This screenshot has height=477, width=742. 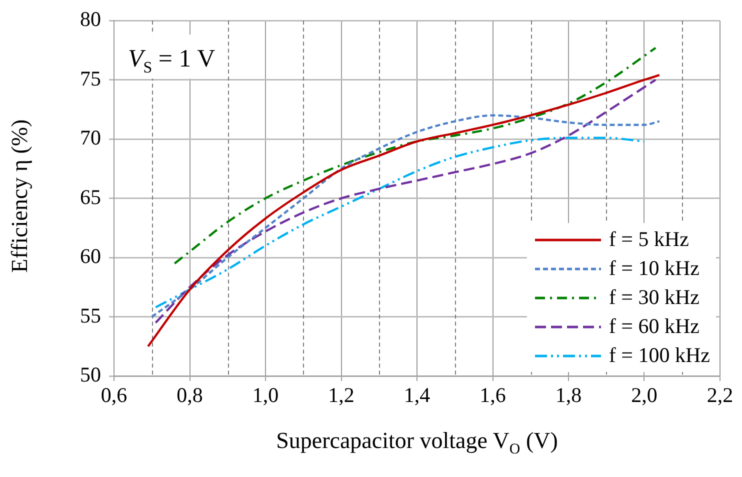 What do you see at coordinates (568, 395) in the screenshot?
I see `x-tick-label: 1,8` at bounding box center [568, 395].